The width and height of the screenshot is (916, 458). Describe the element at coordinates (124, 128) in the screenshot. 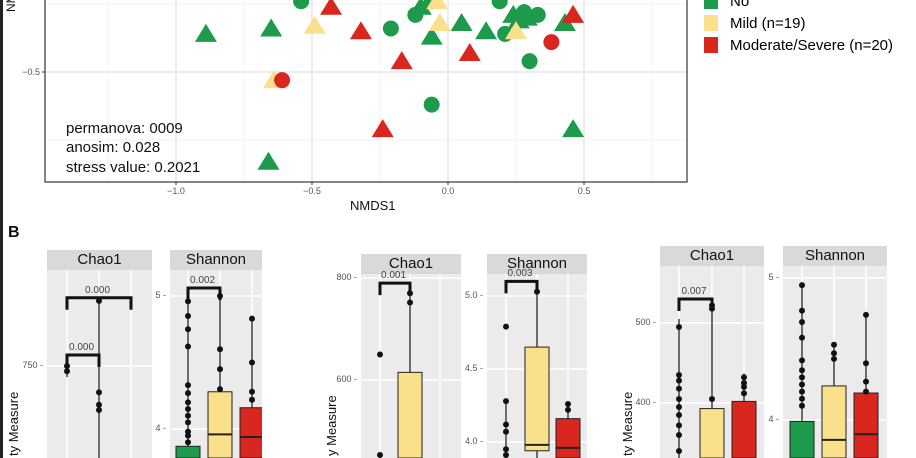

I see `permanova-annotation: permanova: 0009` at that location.